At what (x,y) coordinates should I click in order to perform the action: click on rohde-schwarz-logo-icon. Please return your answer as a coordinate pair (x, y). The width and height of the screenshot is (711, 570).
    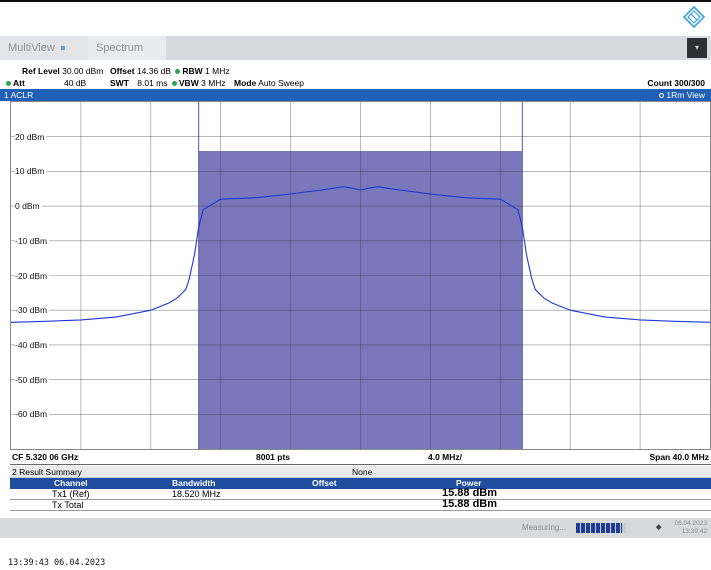
    Looking at the image, I should click on (694, 17).